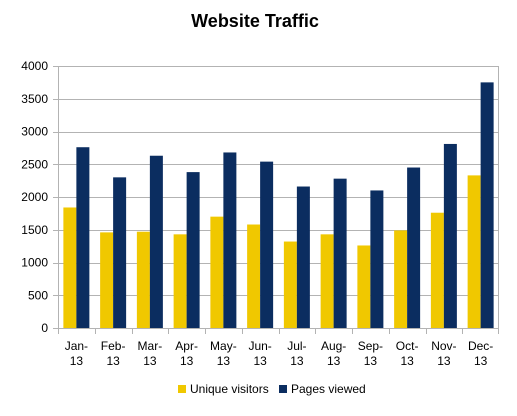  I want to click on y-tick-label: 2000, so click(34, 197).